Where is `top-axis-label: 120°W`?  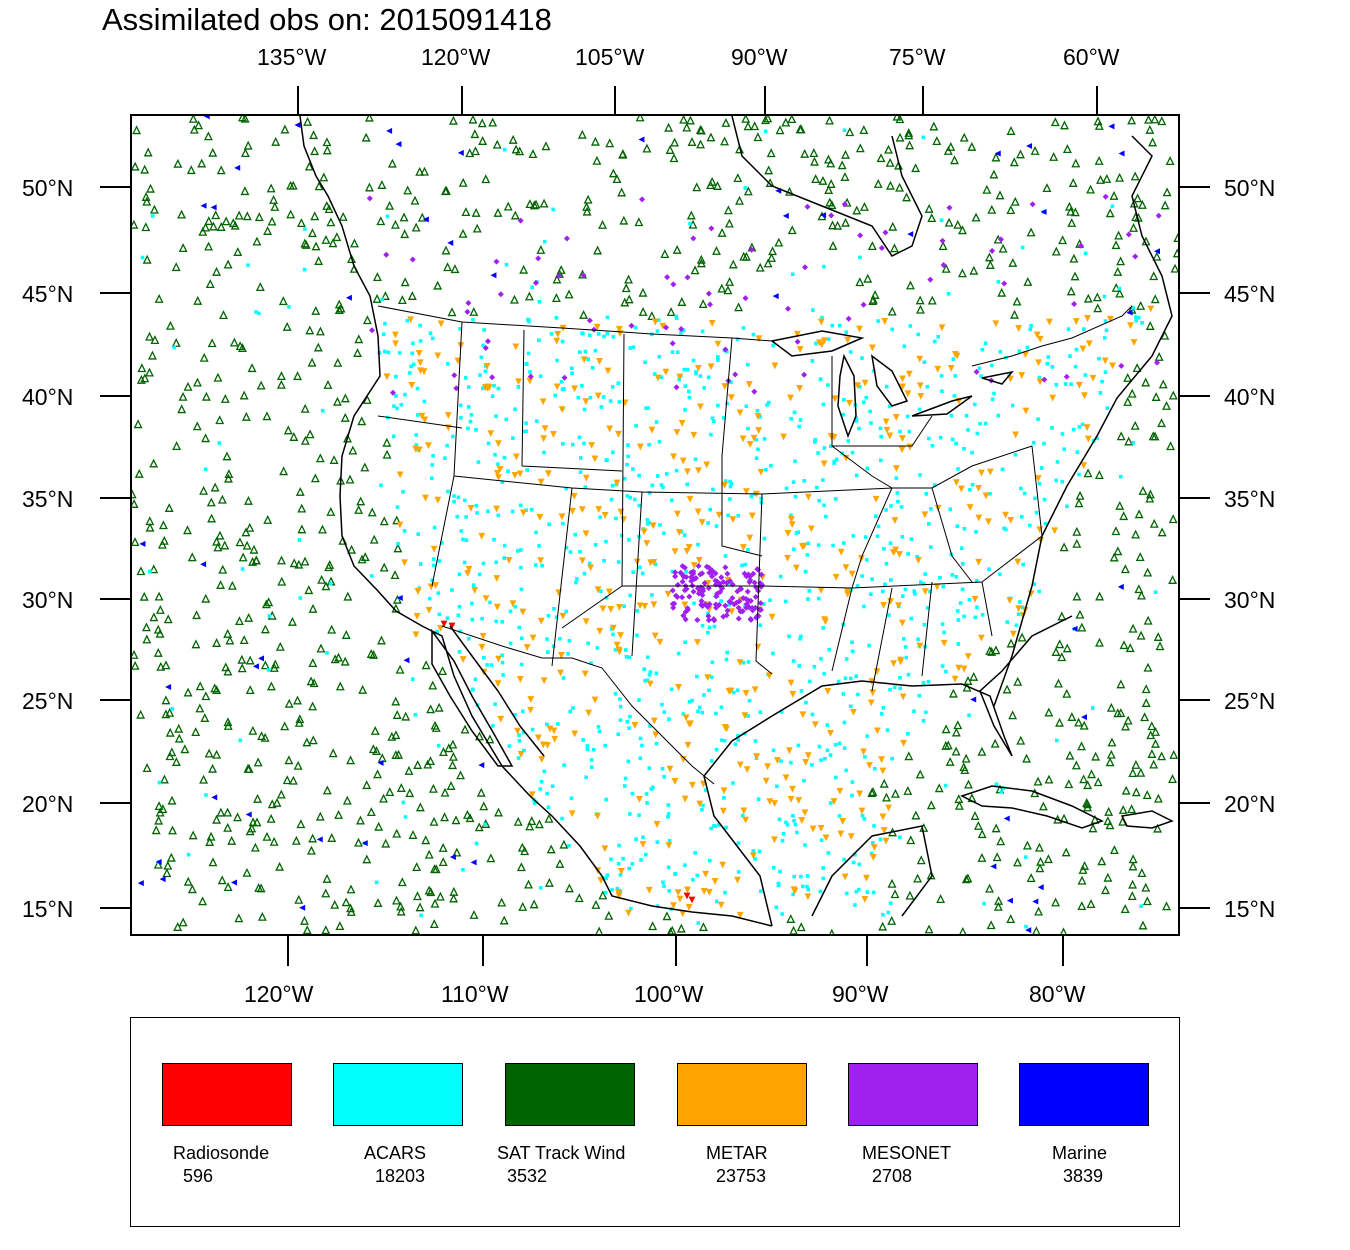
top-axis-label: 120°W is located at coordinates (456, 57).